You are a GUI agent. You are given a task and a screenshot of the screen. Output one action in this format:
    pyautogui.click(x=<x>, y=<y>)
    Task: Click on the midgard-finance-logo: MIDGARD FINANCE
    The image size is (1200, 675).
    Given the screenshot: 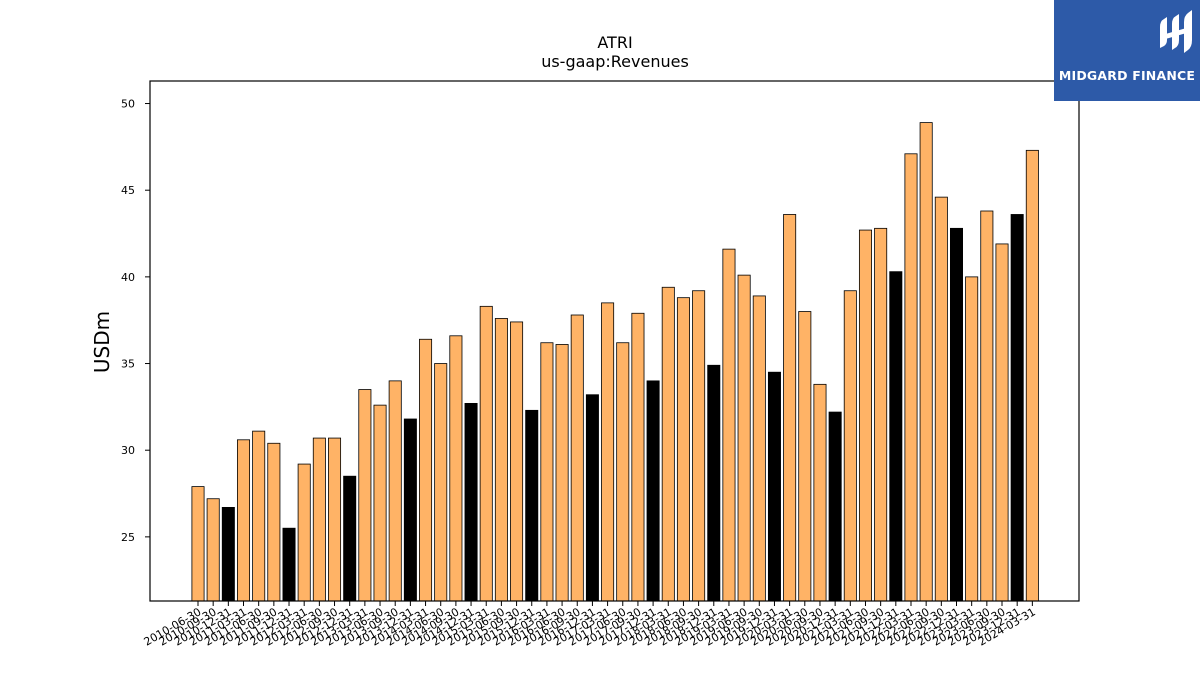 What is the action you would take?
    pyautogui.click(x=1127, y=50)
    